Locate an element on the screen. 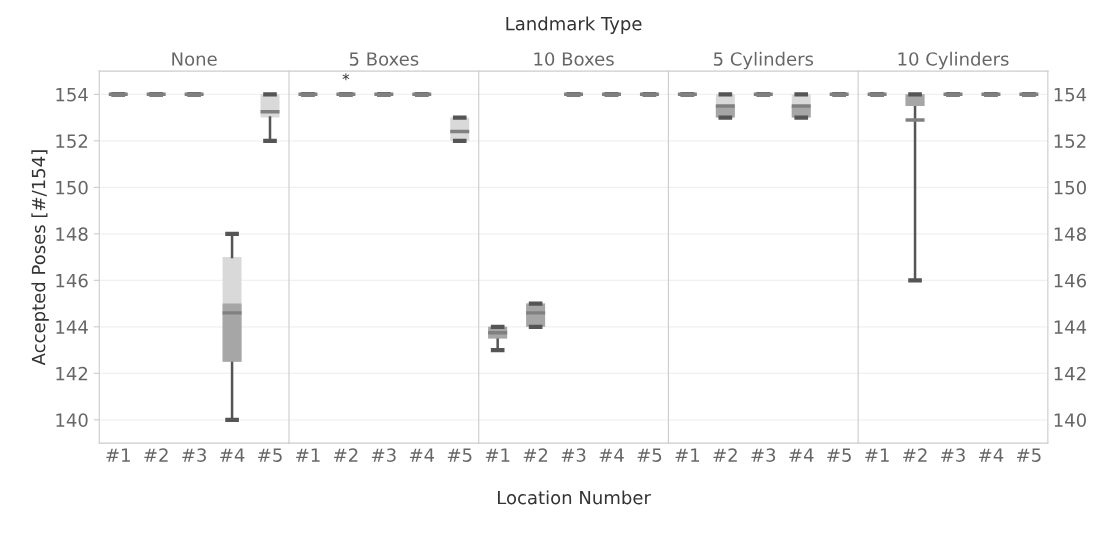 This screenshot has width=1103, height=547. y-axis-title: Accepted Poses [#/154] is located at coordinates (40, 258).